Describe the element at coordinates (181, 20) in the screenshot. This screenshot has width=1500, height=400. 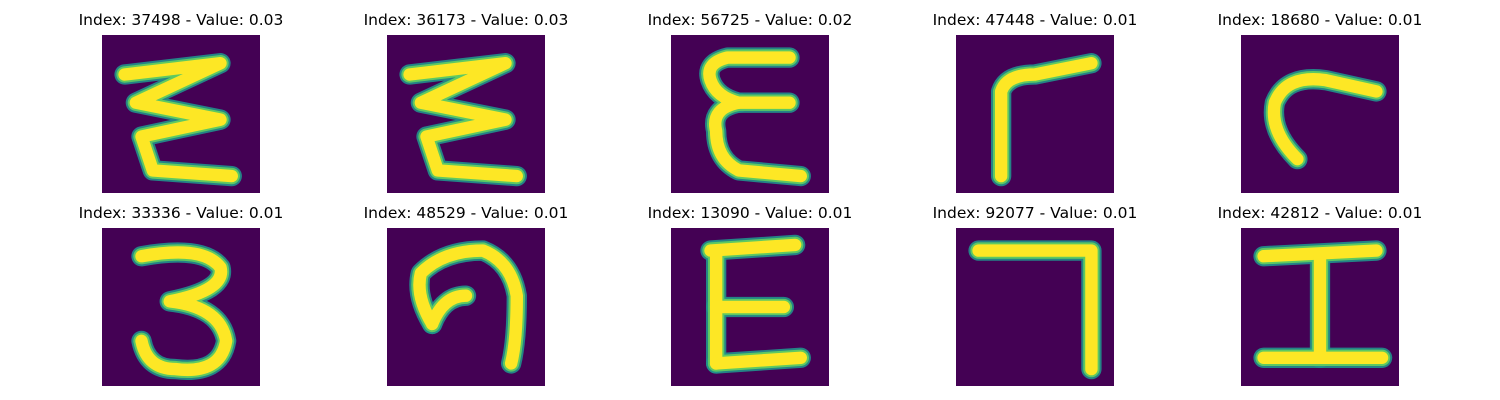
I see `panel-title: Index: 37498 - Value: 0.03` at that location.